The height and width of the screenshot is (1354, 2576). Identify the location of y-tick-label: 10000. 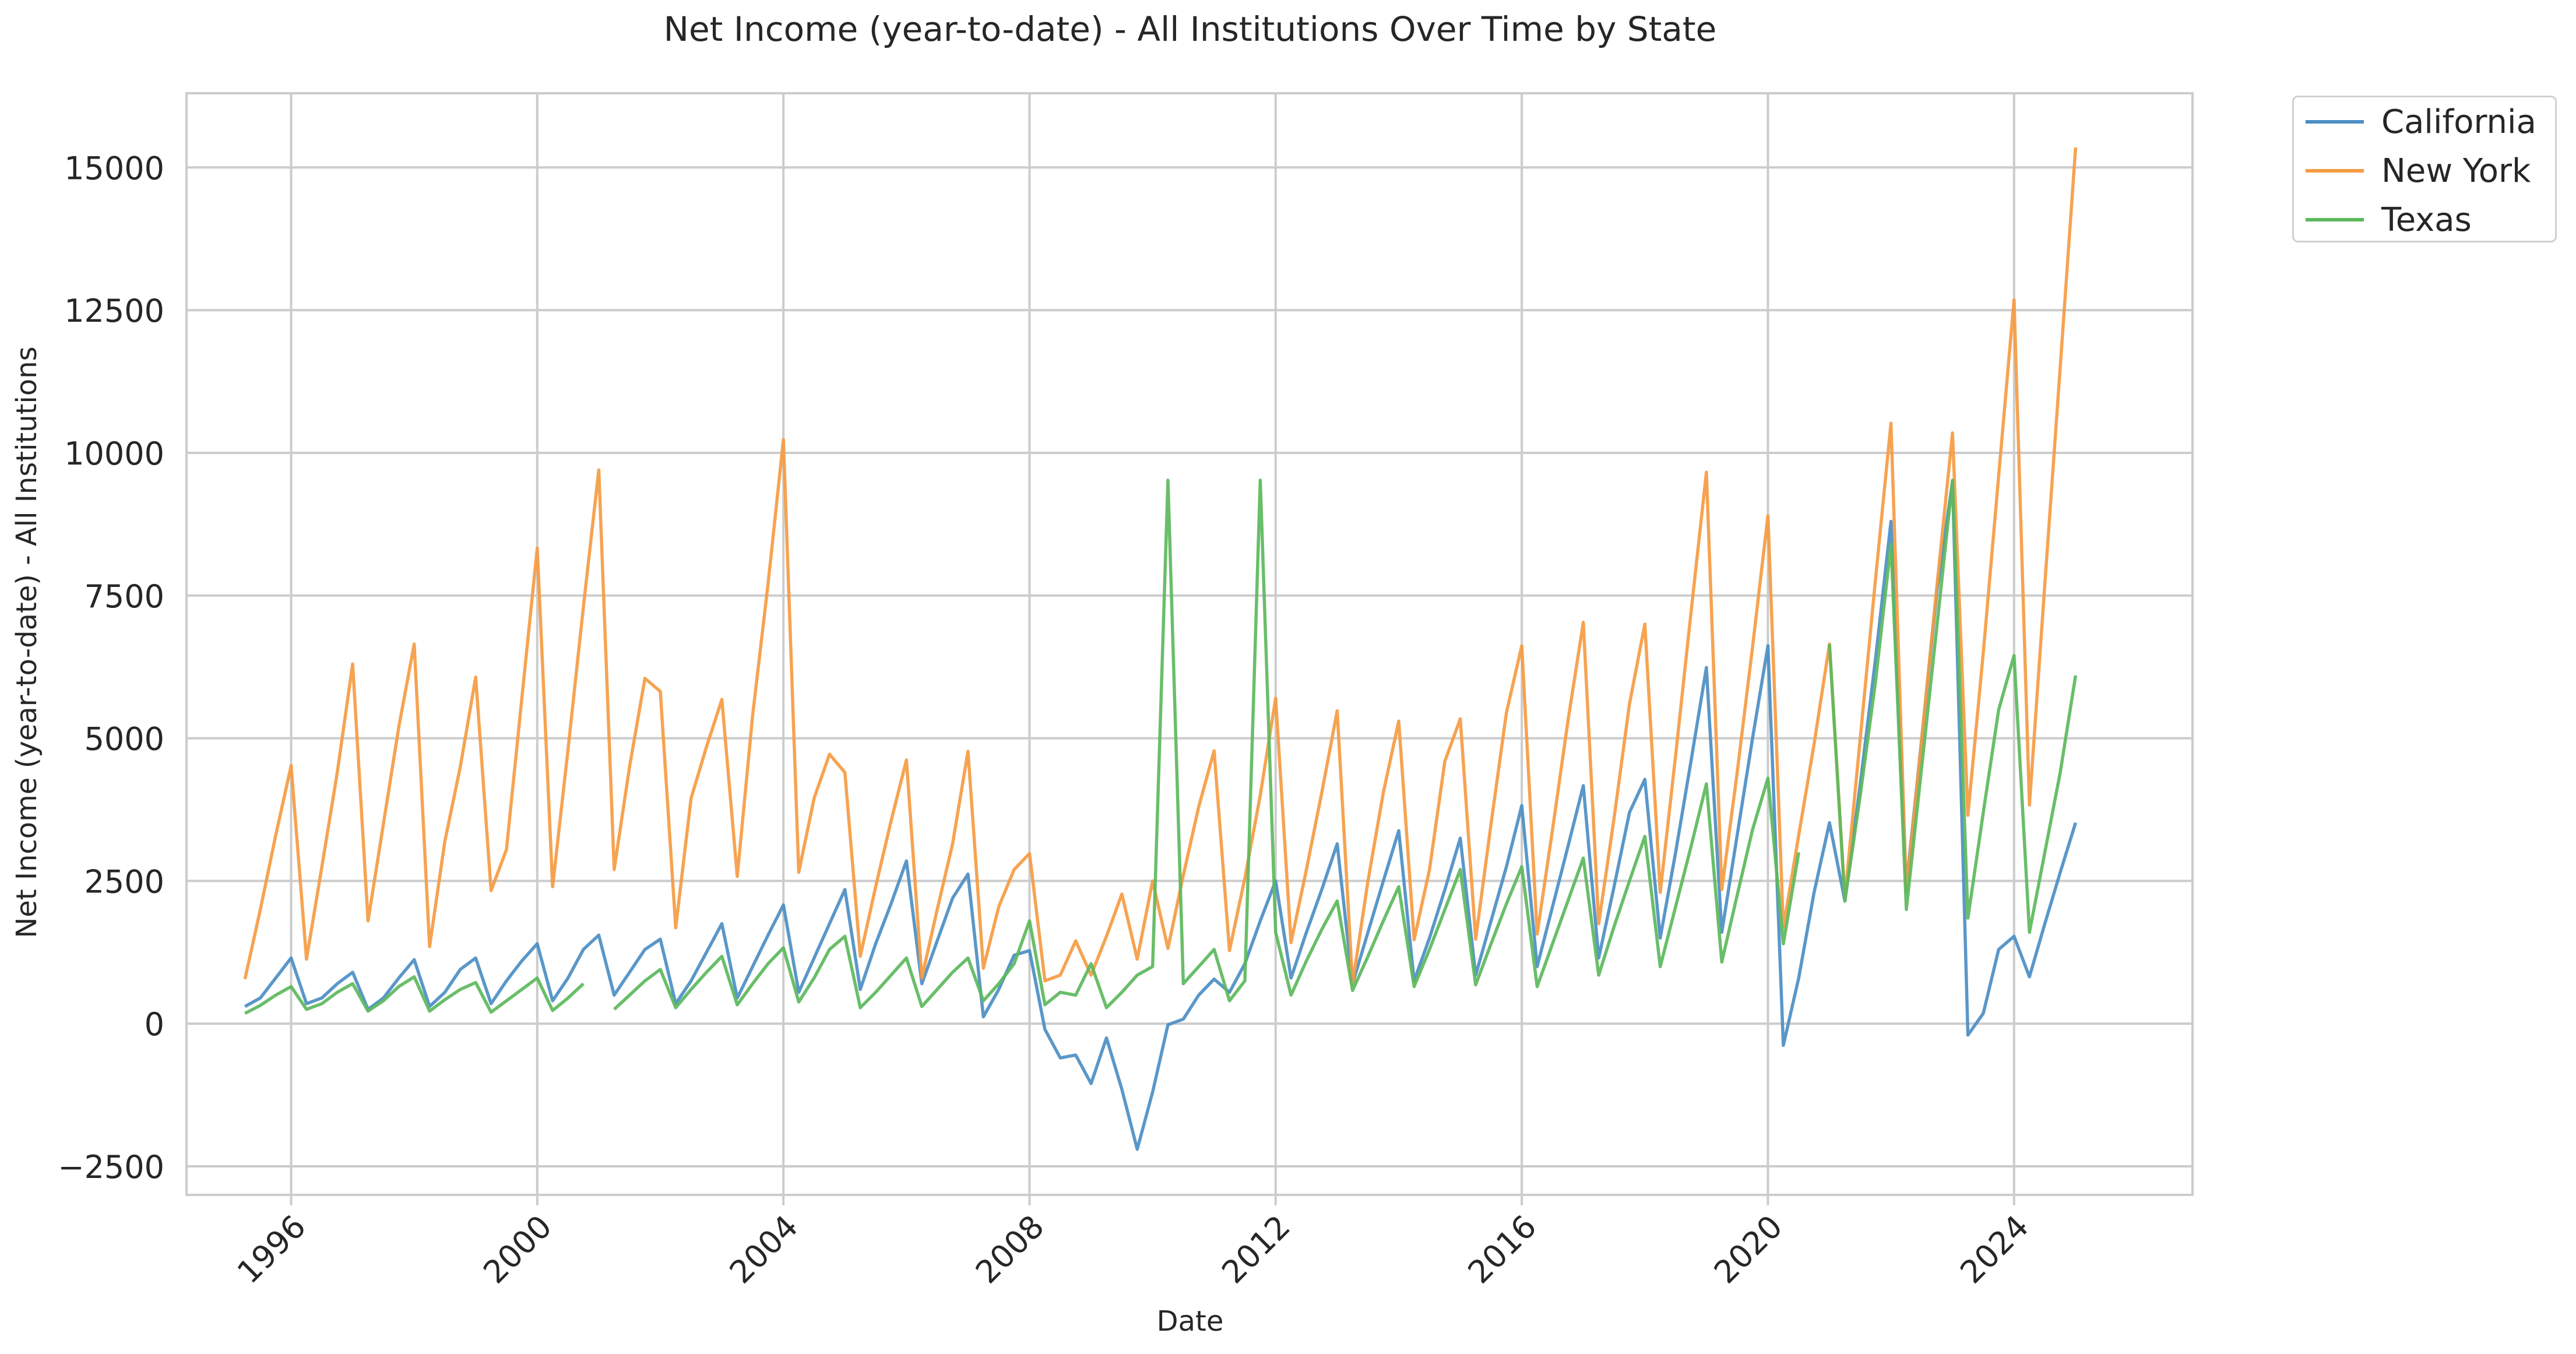
(114, 453).